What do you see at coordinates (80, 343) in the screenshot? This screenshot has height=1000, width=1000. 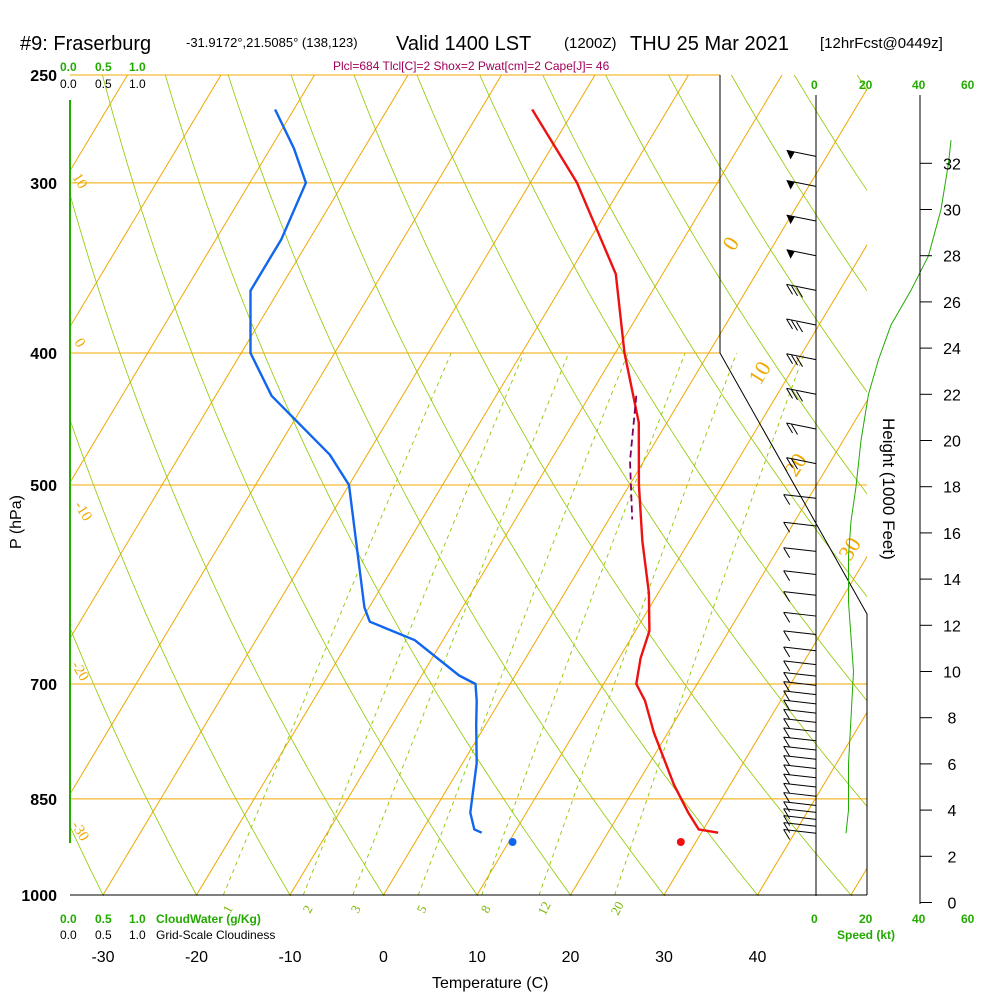 I see `isotherm-left-label: 0` at bounding box center [80, 343].